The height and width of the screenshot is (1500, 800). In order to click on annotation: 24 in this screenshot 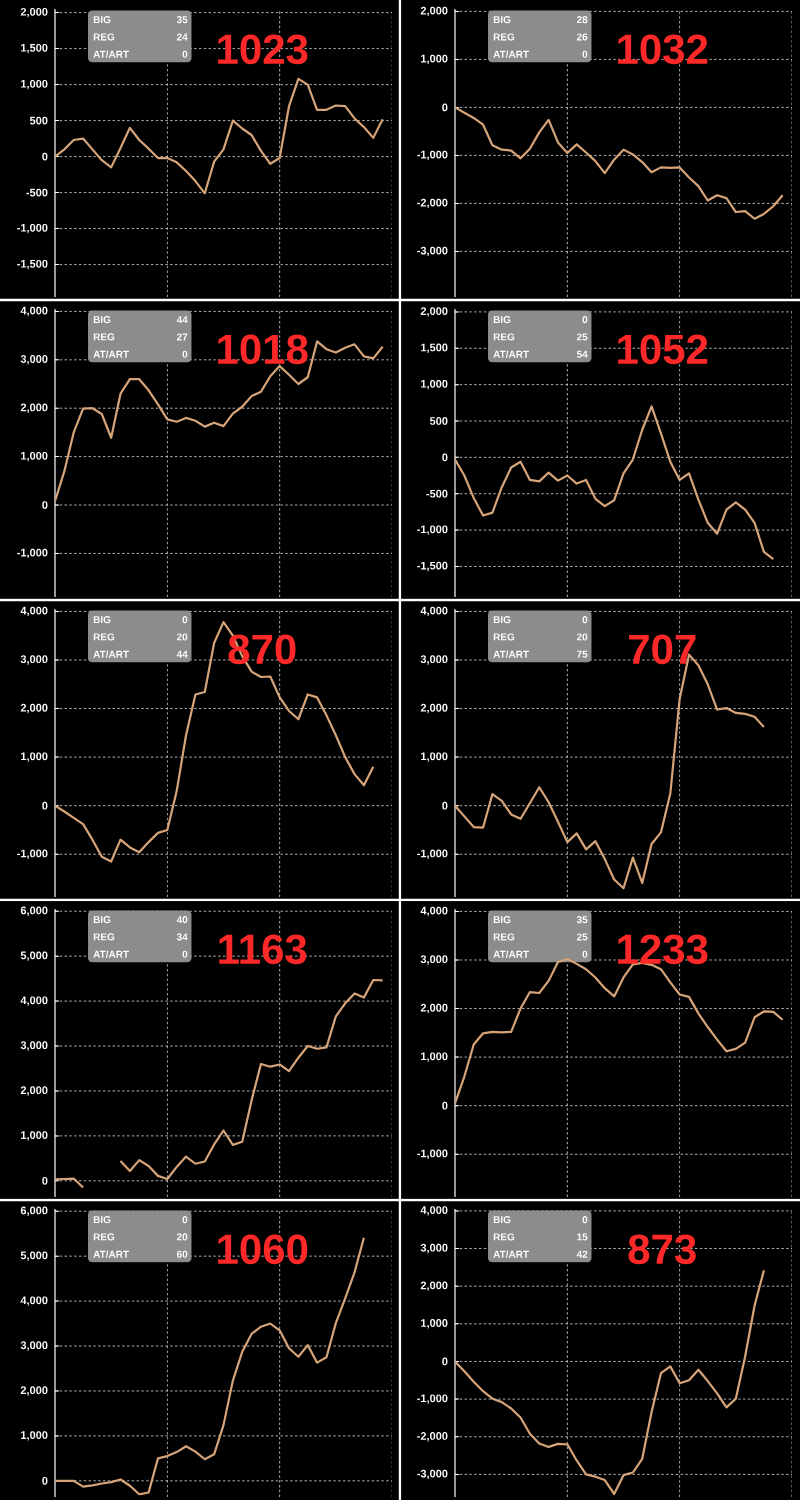, I will do `click(182, 37)`.